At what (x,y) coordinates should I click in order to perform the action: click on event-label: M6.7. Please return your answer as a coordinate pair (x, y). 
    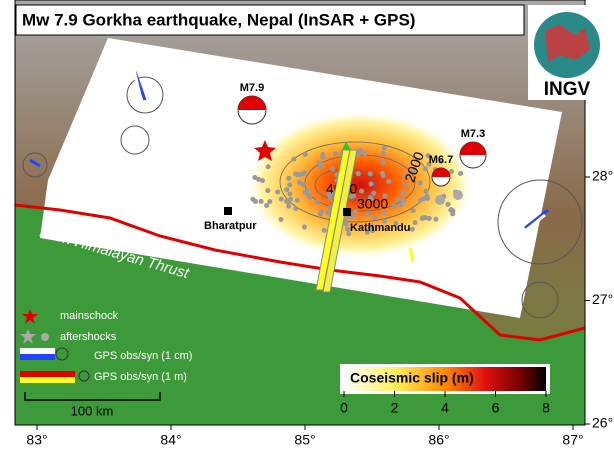
    Looking at the image, I should click on (441, 160).